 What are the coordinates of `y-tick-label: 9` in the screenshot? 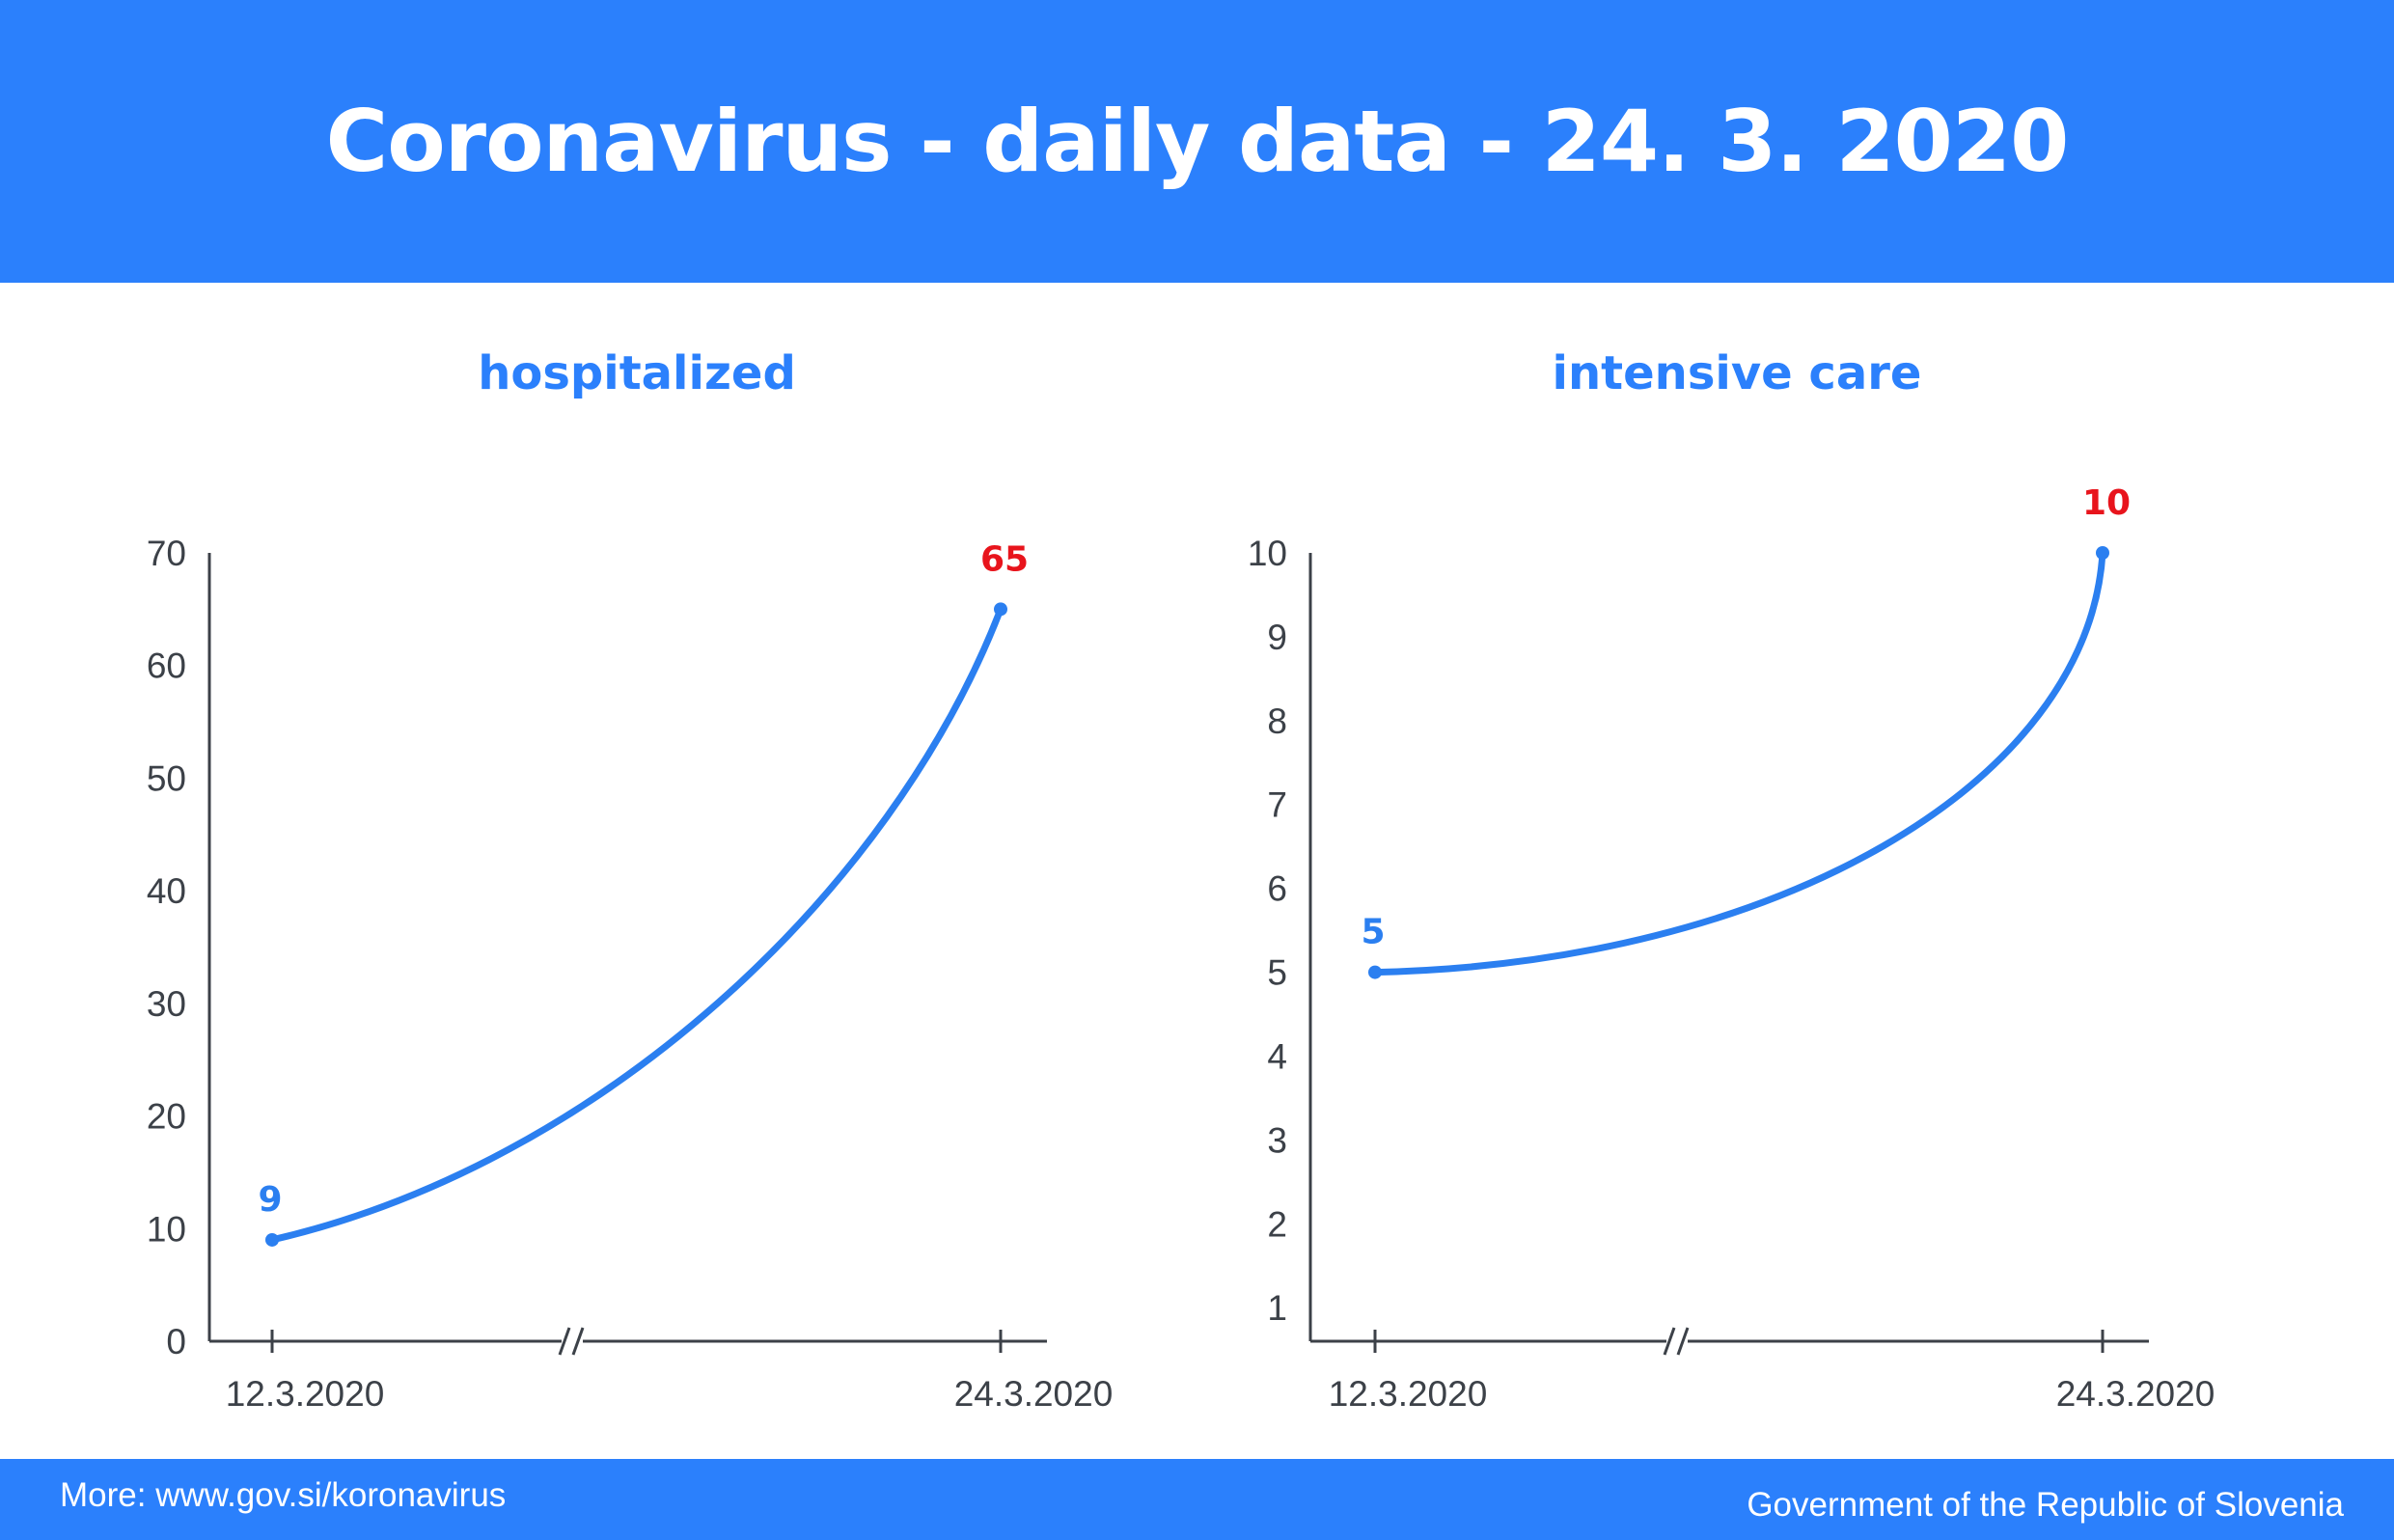 It's located at (1277, 638).